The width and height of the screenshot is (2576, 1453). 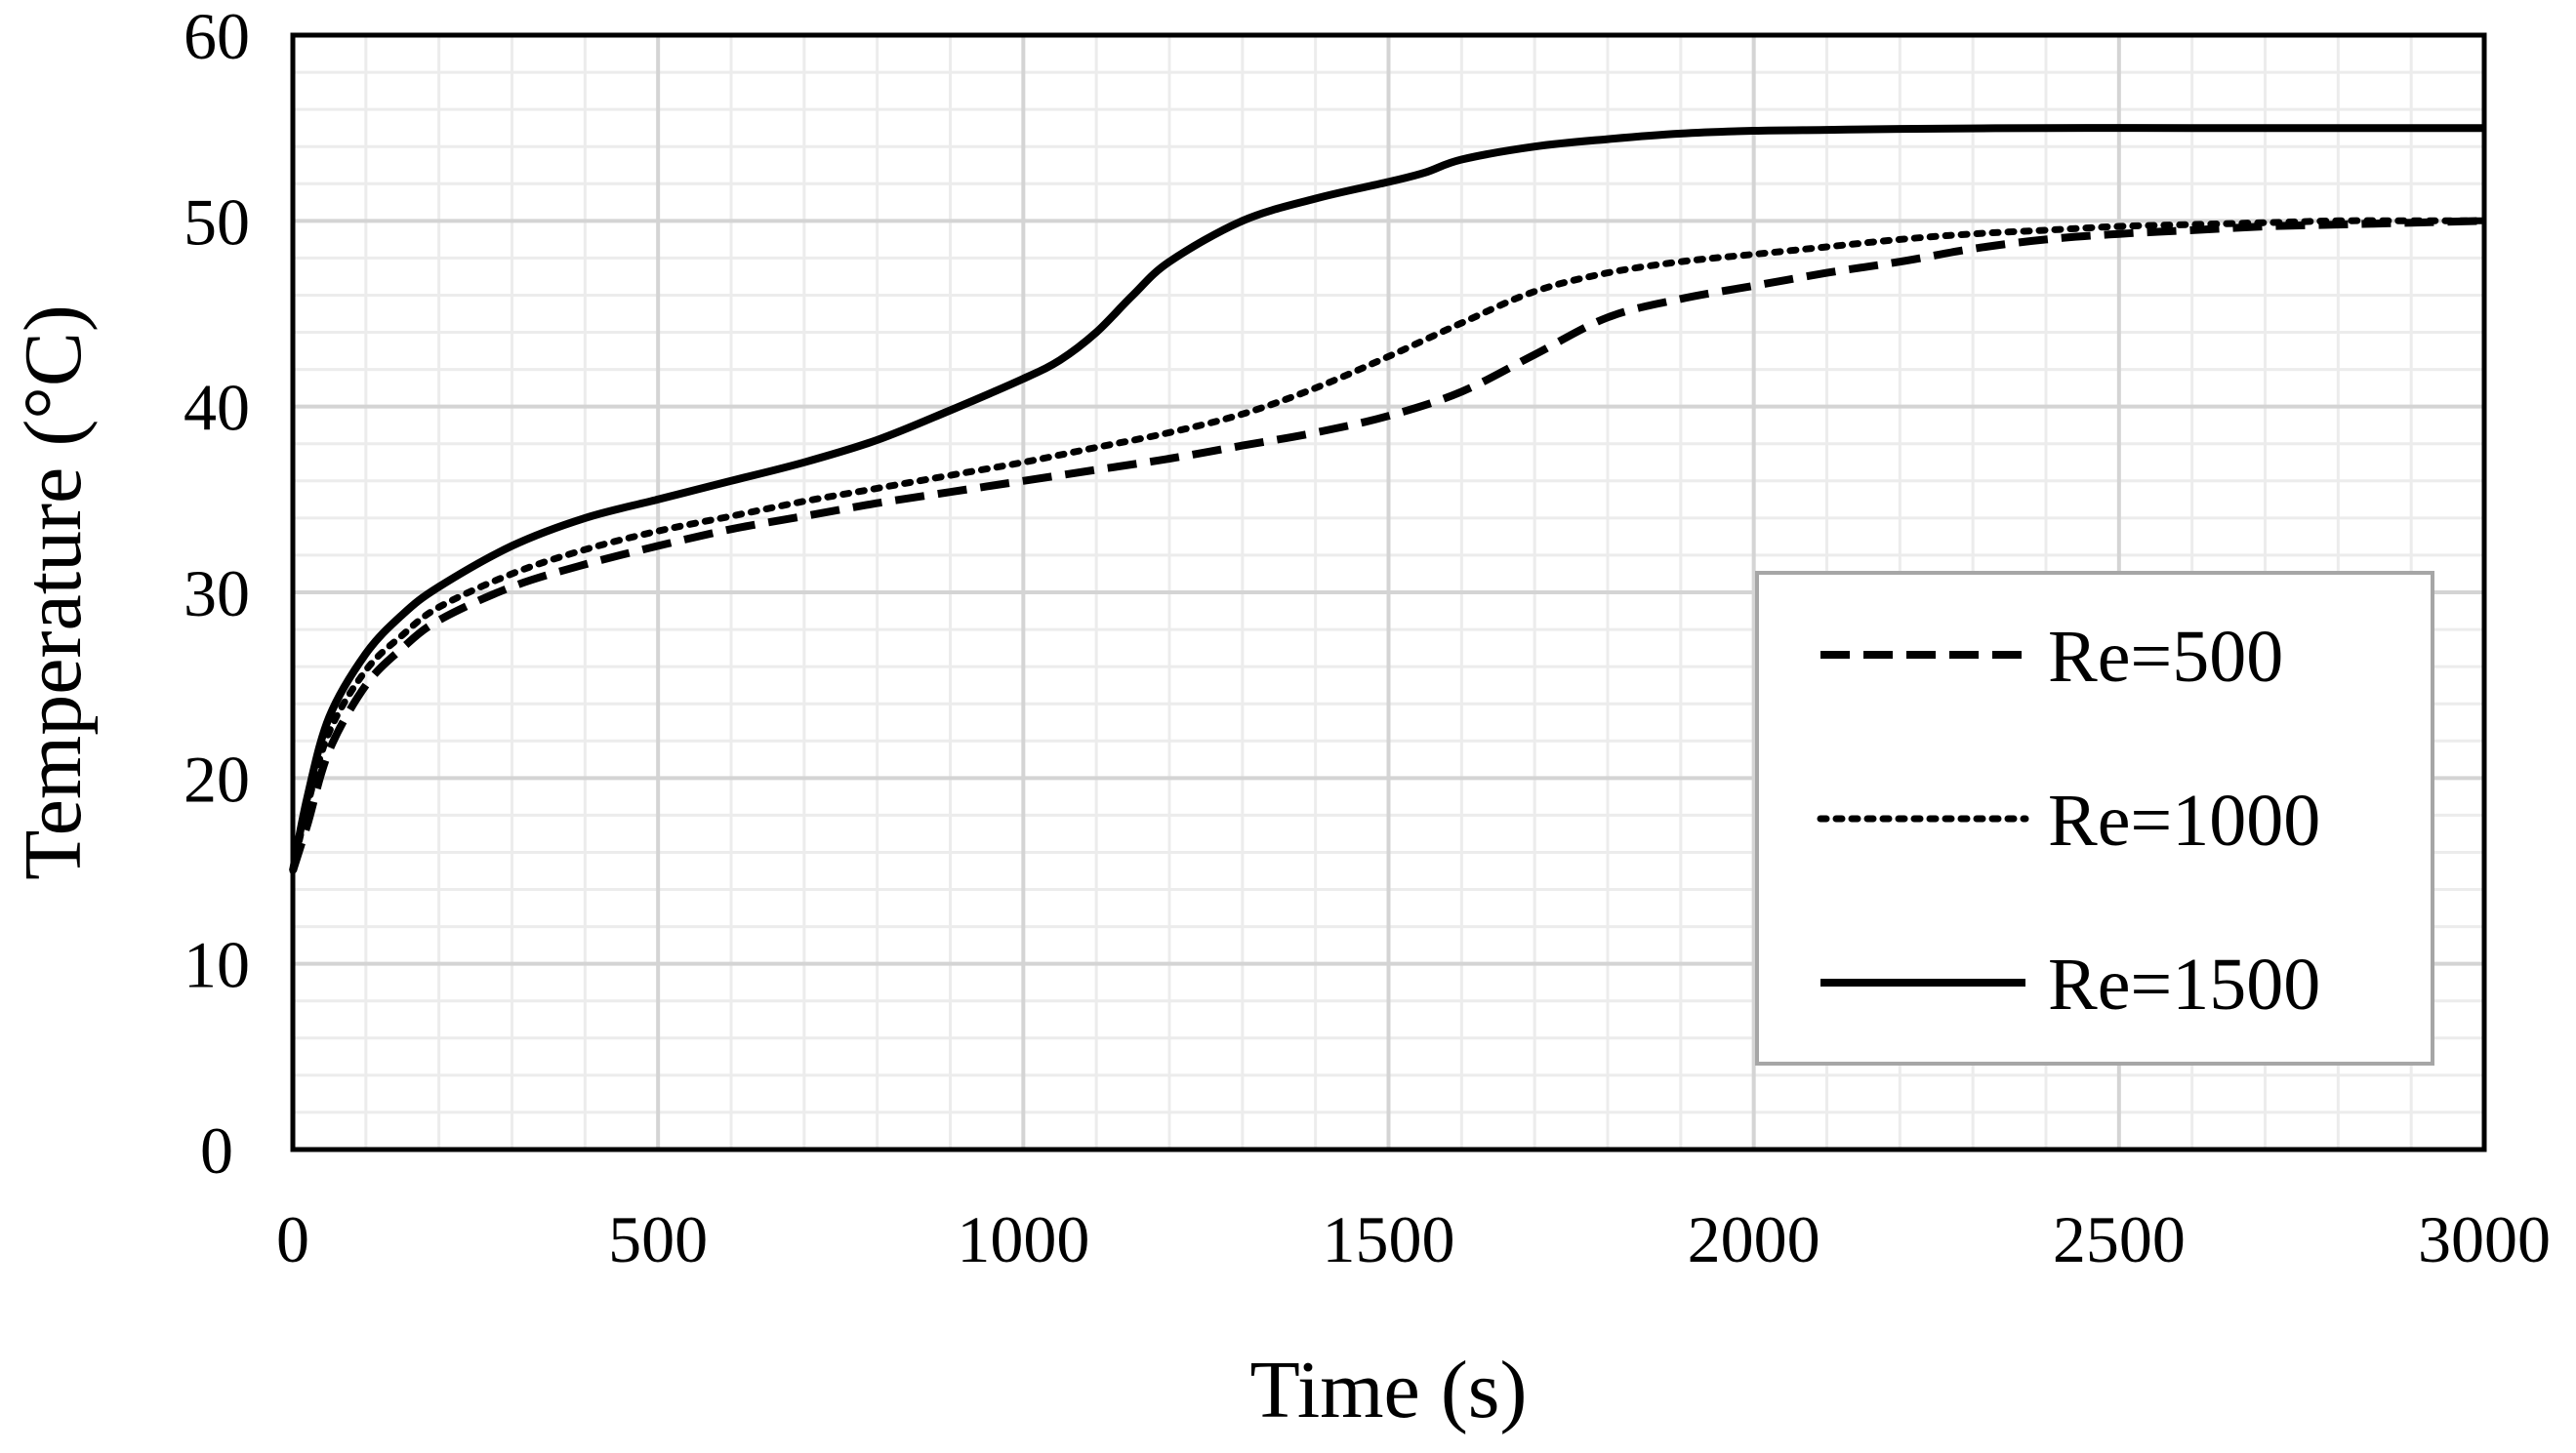 I want to click on y-axis-tick-labels: 0 10 20 30 40 50 60, so click(x=217, y=594).